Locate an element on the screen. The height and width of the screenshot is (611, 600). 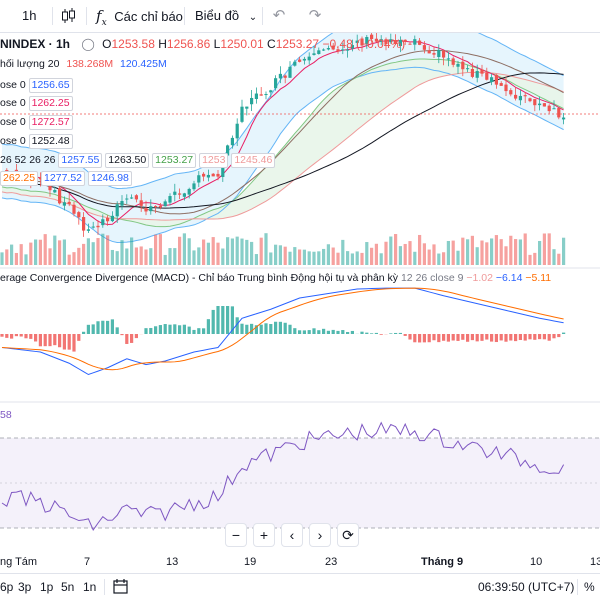
redo-icon: ↷ is located at coordinates (315, 16).